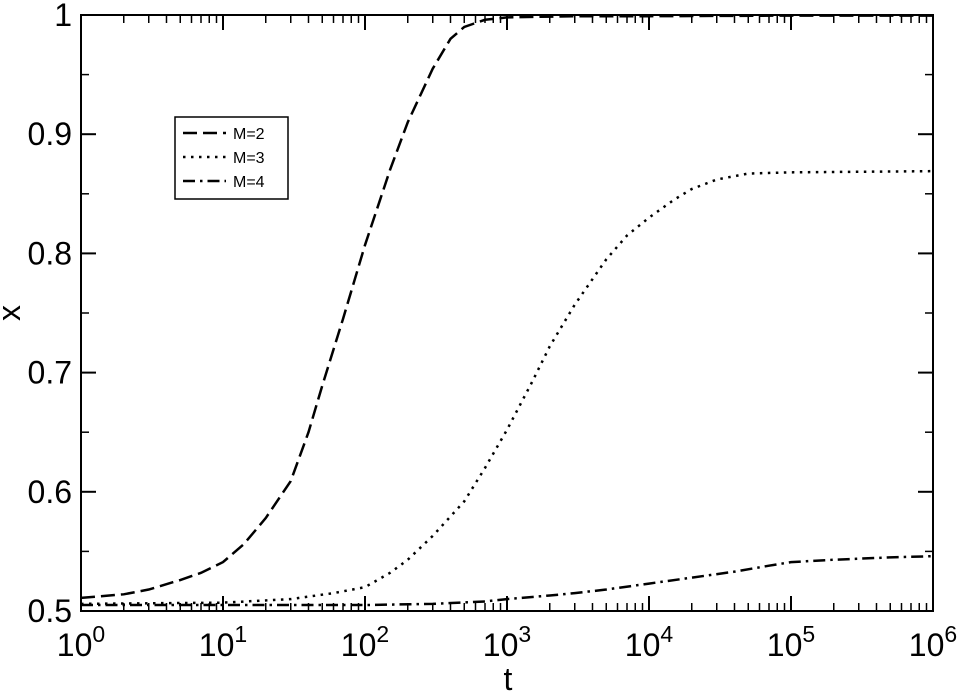 The width and height of the screenshot is (960, 695). Describe the element at coordinates (98, 634) in the screenshot. I see `x-tick-label-exponent: 0` at that location.